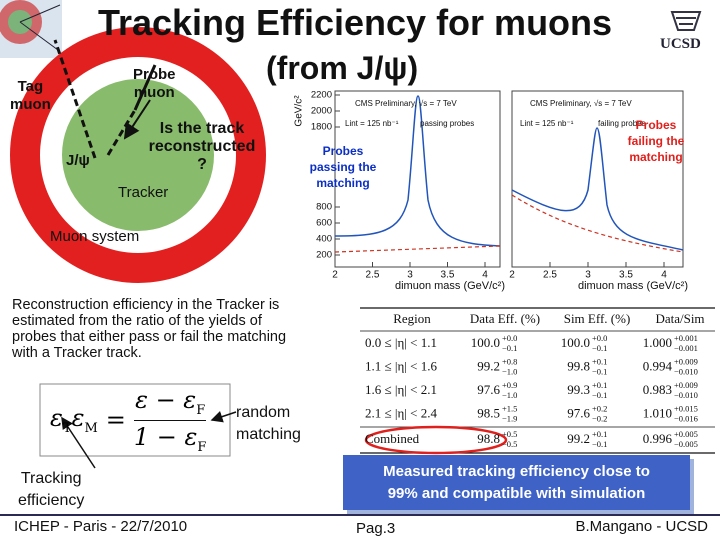 The width and height of the screenshot is (720, 540). What do you see at coordinates (447, 123) in the screenshot?
I see `plot-label: passing probes` at bounding box center [447, 123].